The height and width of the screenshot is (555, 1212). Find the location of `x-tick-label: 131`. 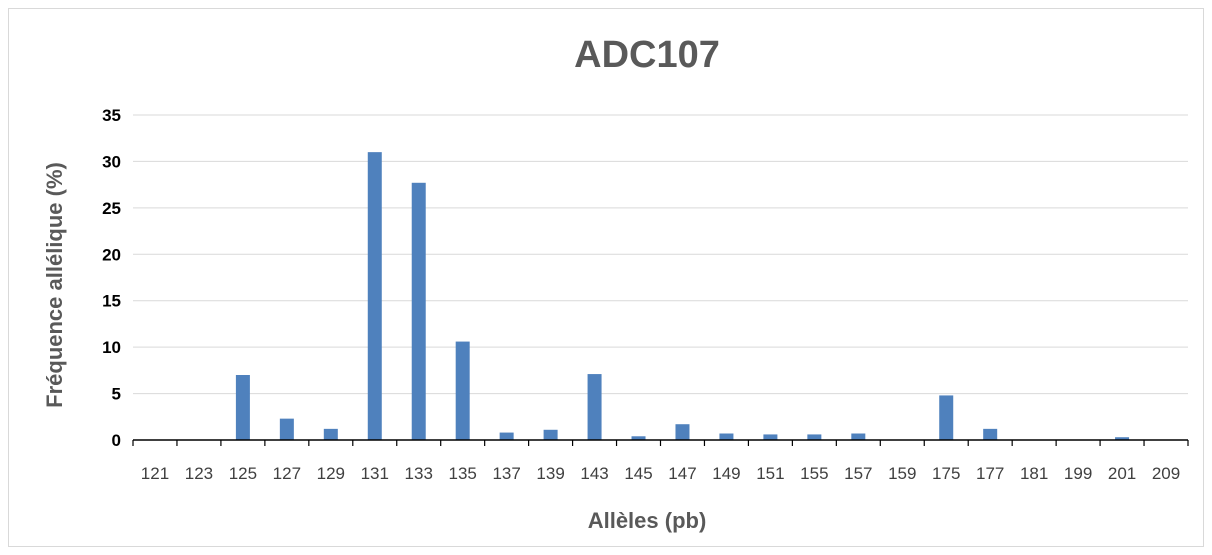

x-tick-label: 131 is located at coordinates (375, 473).